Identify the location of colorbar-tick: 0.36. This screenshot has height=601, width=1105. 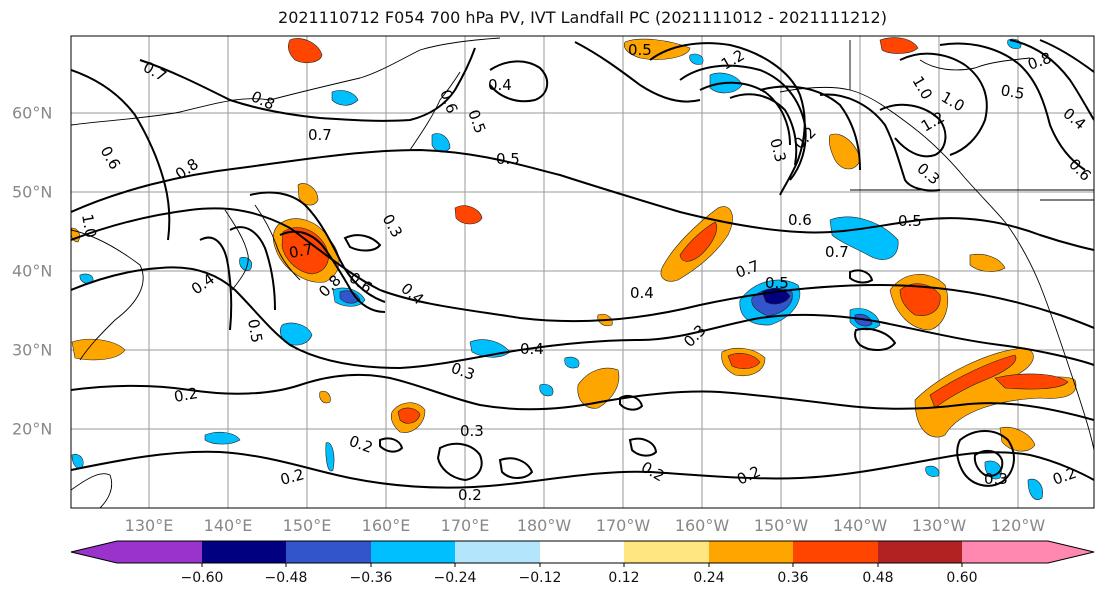
(793, 578).